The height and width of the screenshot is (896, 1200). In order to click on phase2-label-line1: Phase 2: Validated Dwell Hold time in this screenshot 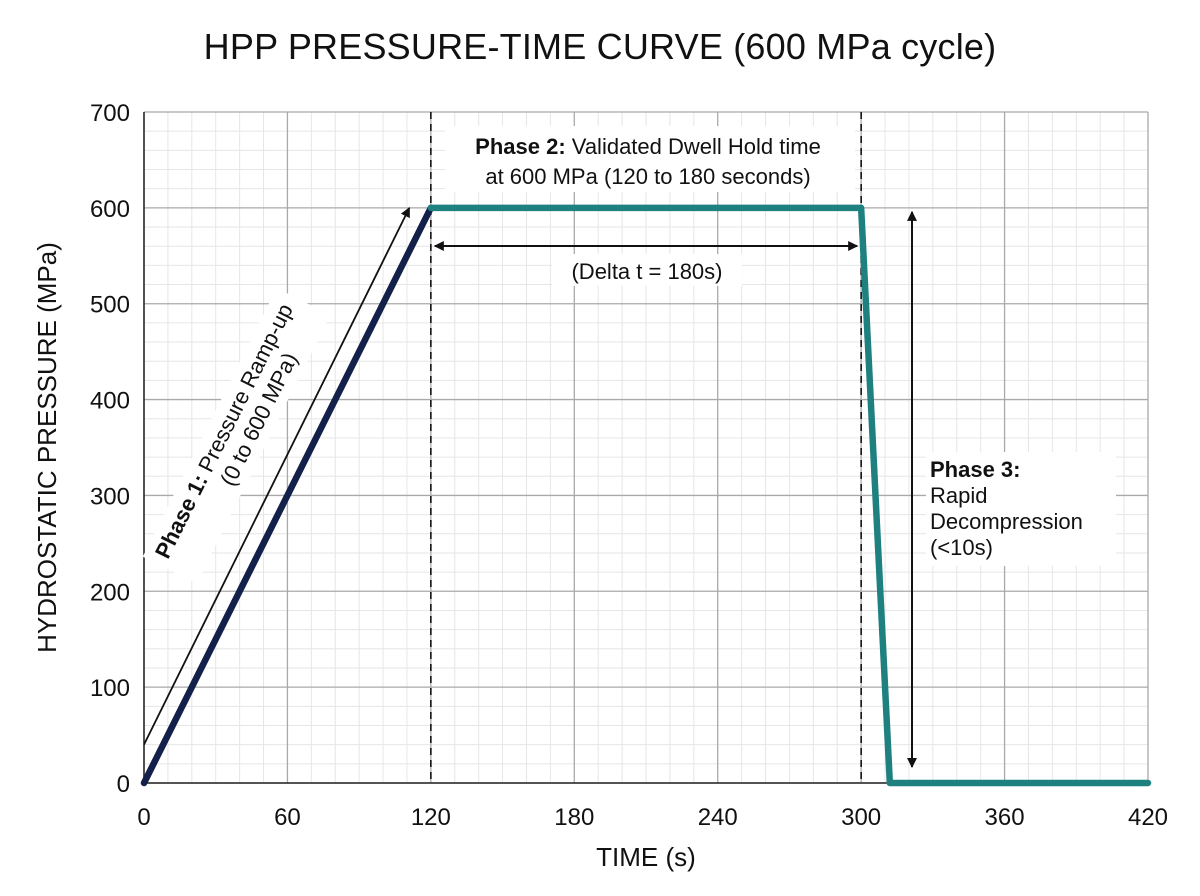, I will do `click(648, 146)`.